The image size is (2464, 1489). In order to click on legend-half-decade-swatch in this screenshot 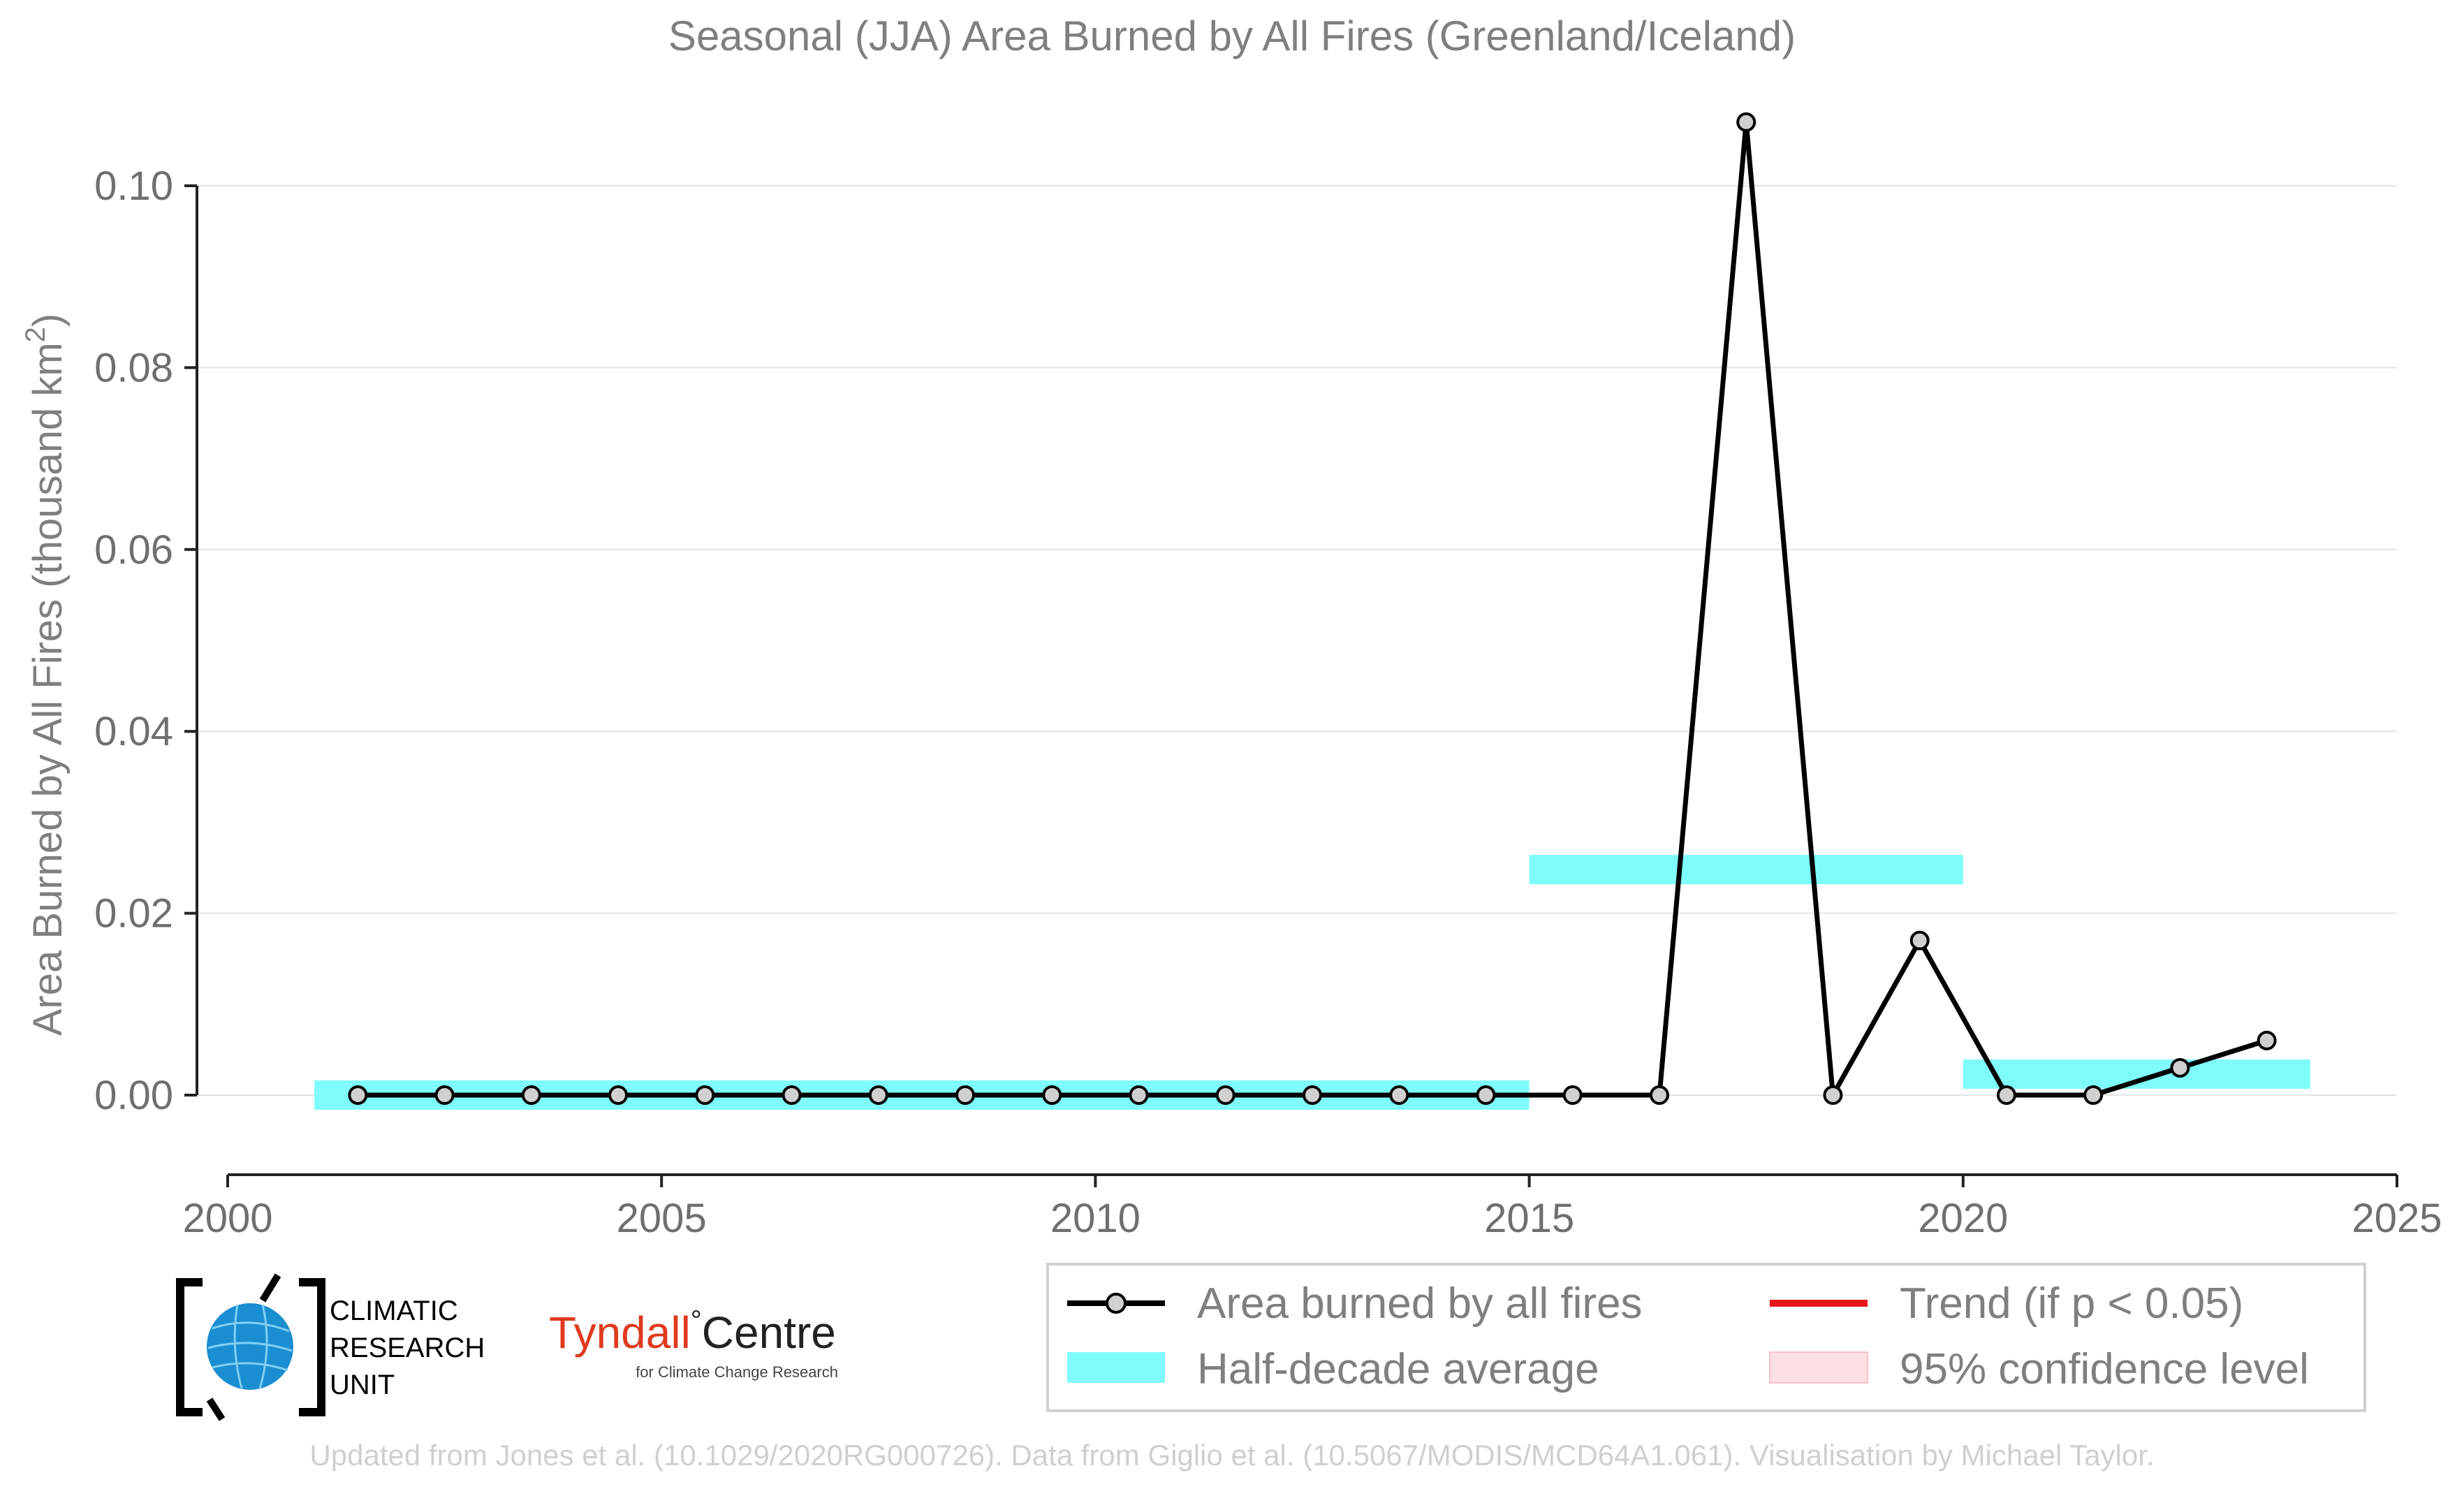, I will do `click(1116, 1367)`.